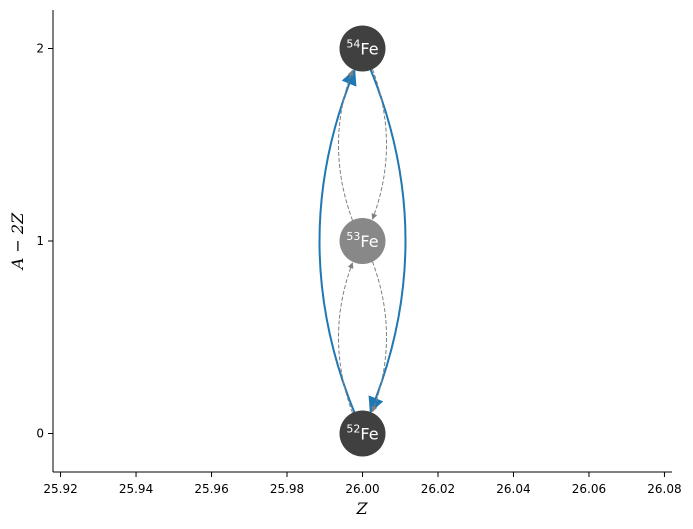  Describe the element at coordinates (40, 241) in the screenshot. I see `y-tick-label: 1` at that location.